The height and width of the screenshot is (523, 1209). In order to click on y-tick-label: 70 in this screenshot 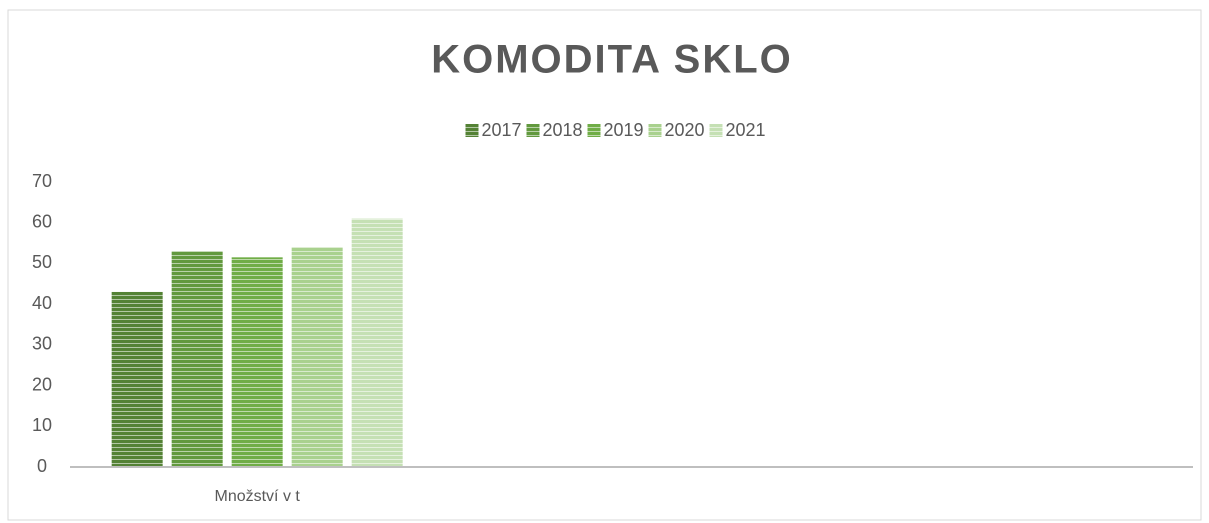, I will do `click(42, 181)`.